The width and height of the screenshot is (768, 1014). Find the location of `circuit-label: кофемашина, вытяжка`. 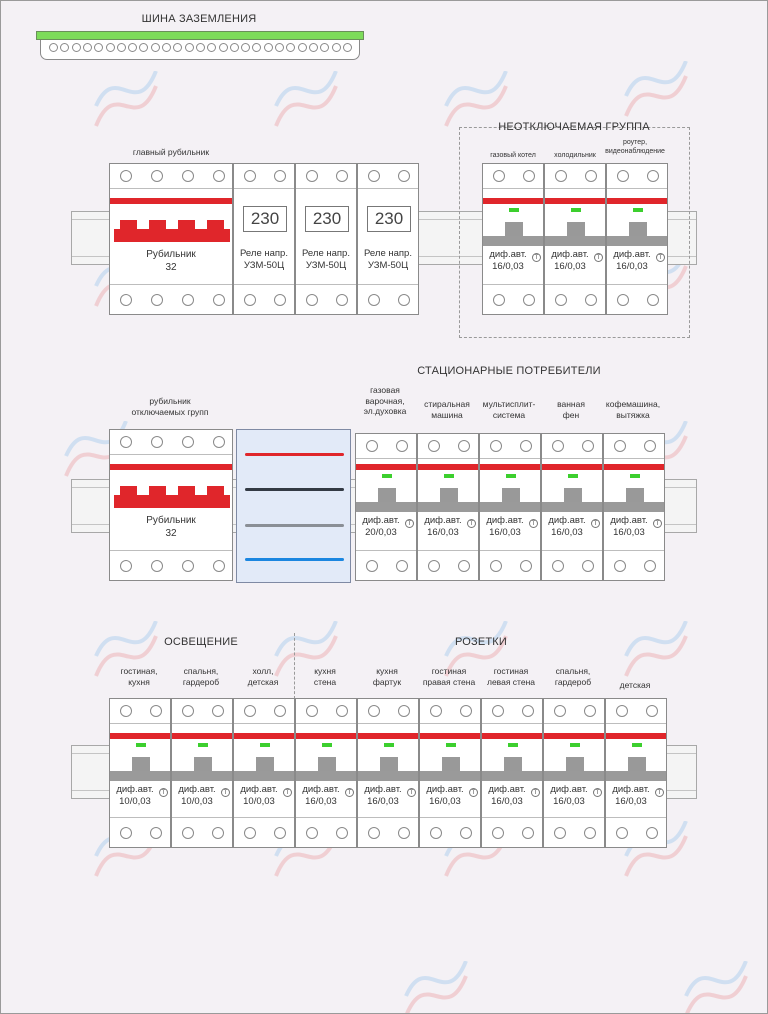

circuit-label: кофемашина, вытяжка is located at coordinates (633, 409).